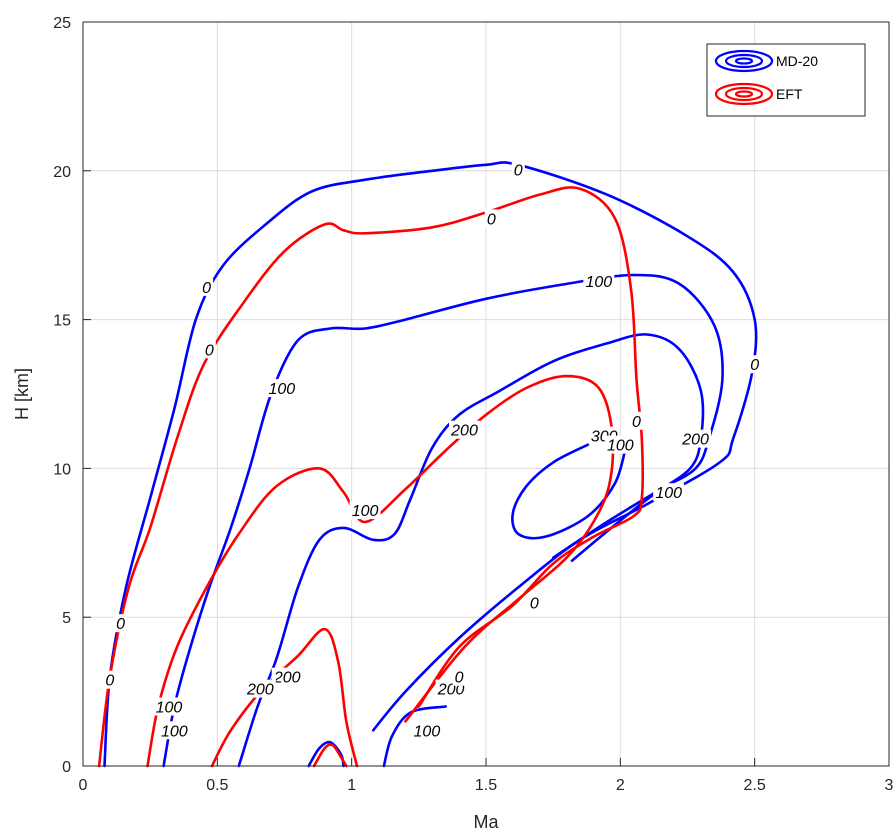 The height and width of the screenshot is (838, 896). Describe the element at coordinates (217, 785) in the screenshot. I see `x-tick-label: 0.5` at that location.